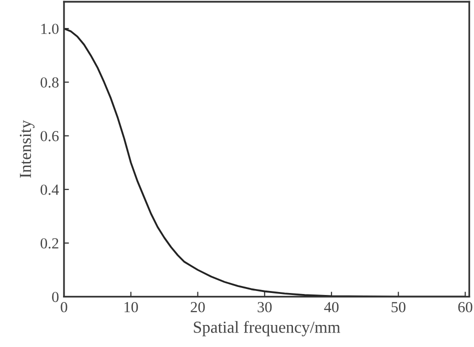  What do you see at coordinates (399, 307) in the screenshot?
I see `x-tick-label: 50` at bounding box center [399, 307].